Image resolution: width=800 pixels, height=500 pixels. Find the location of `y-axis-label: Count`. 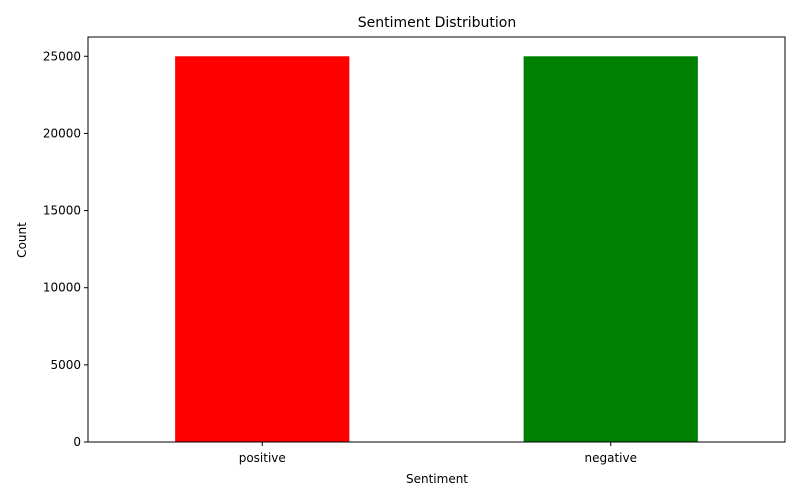

y-axis-label: Count is located at coordinates (22, 240).